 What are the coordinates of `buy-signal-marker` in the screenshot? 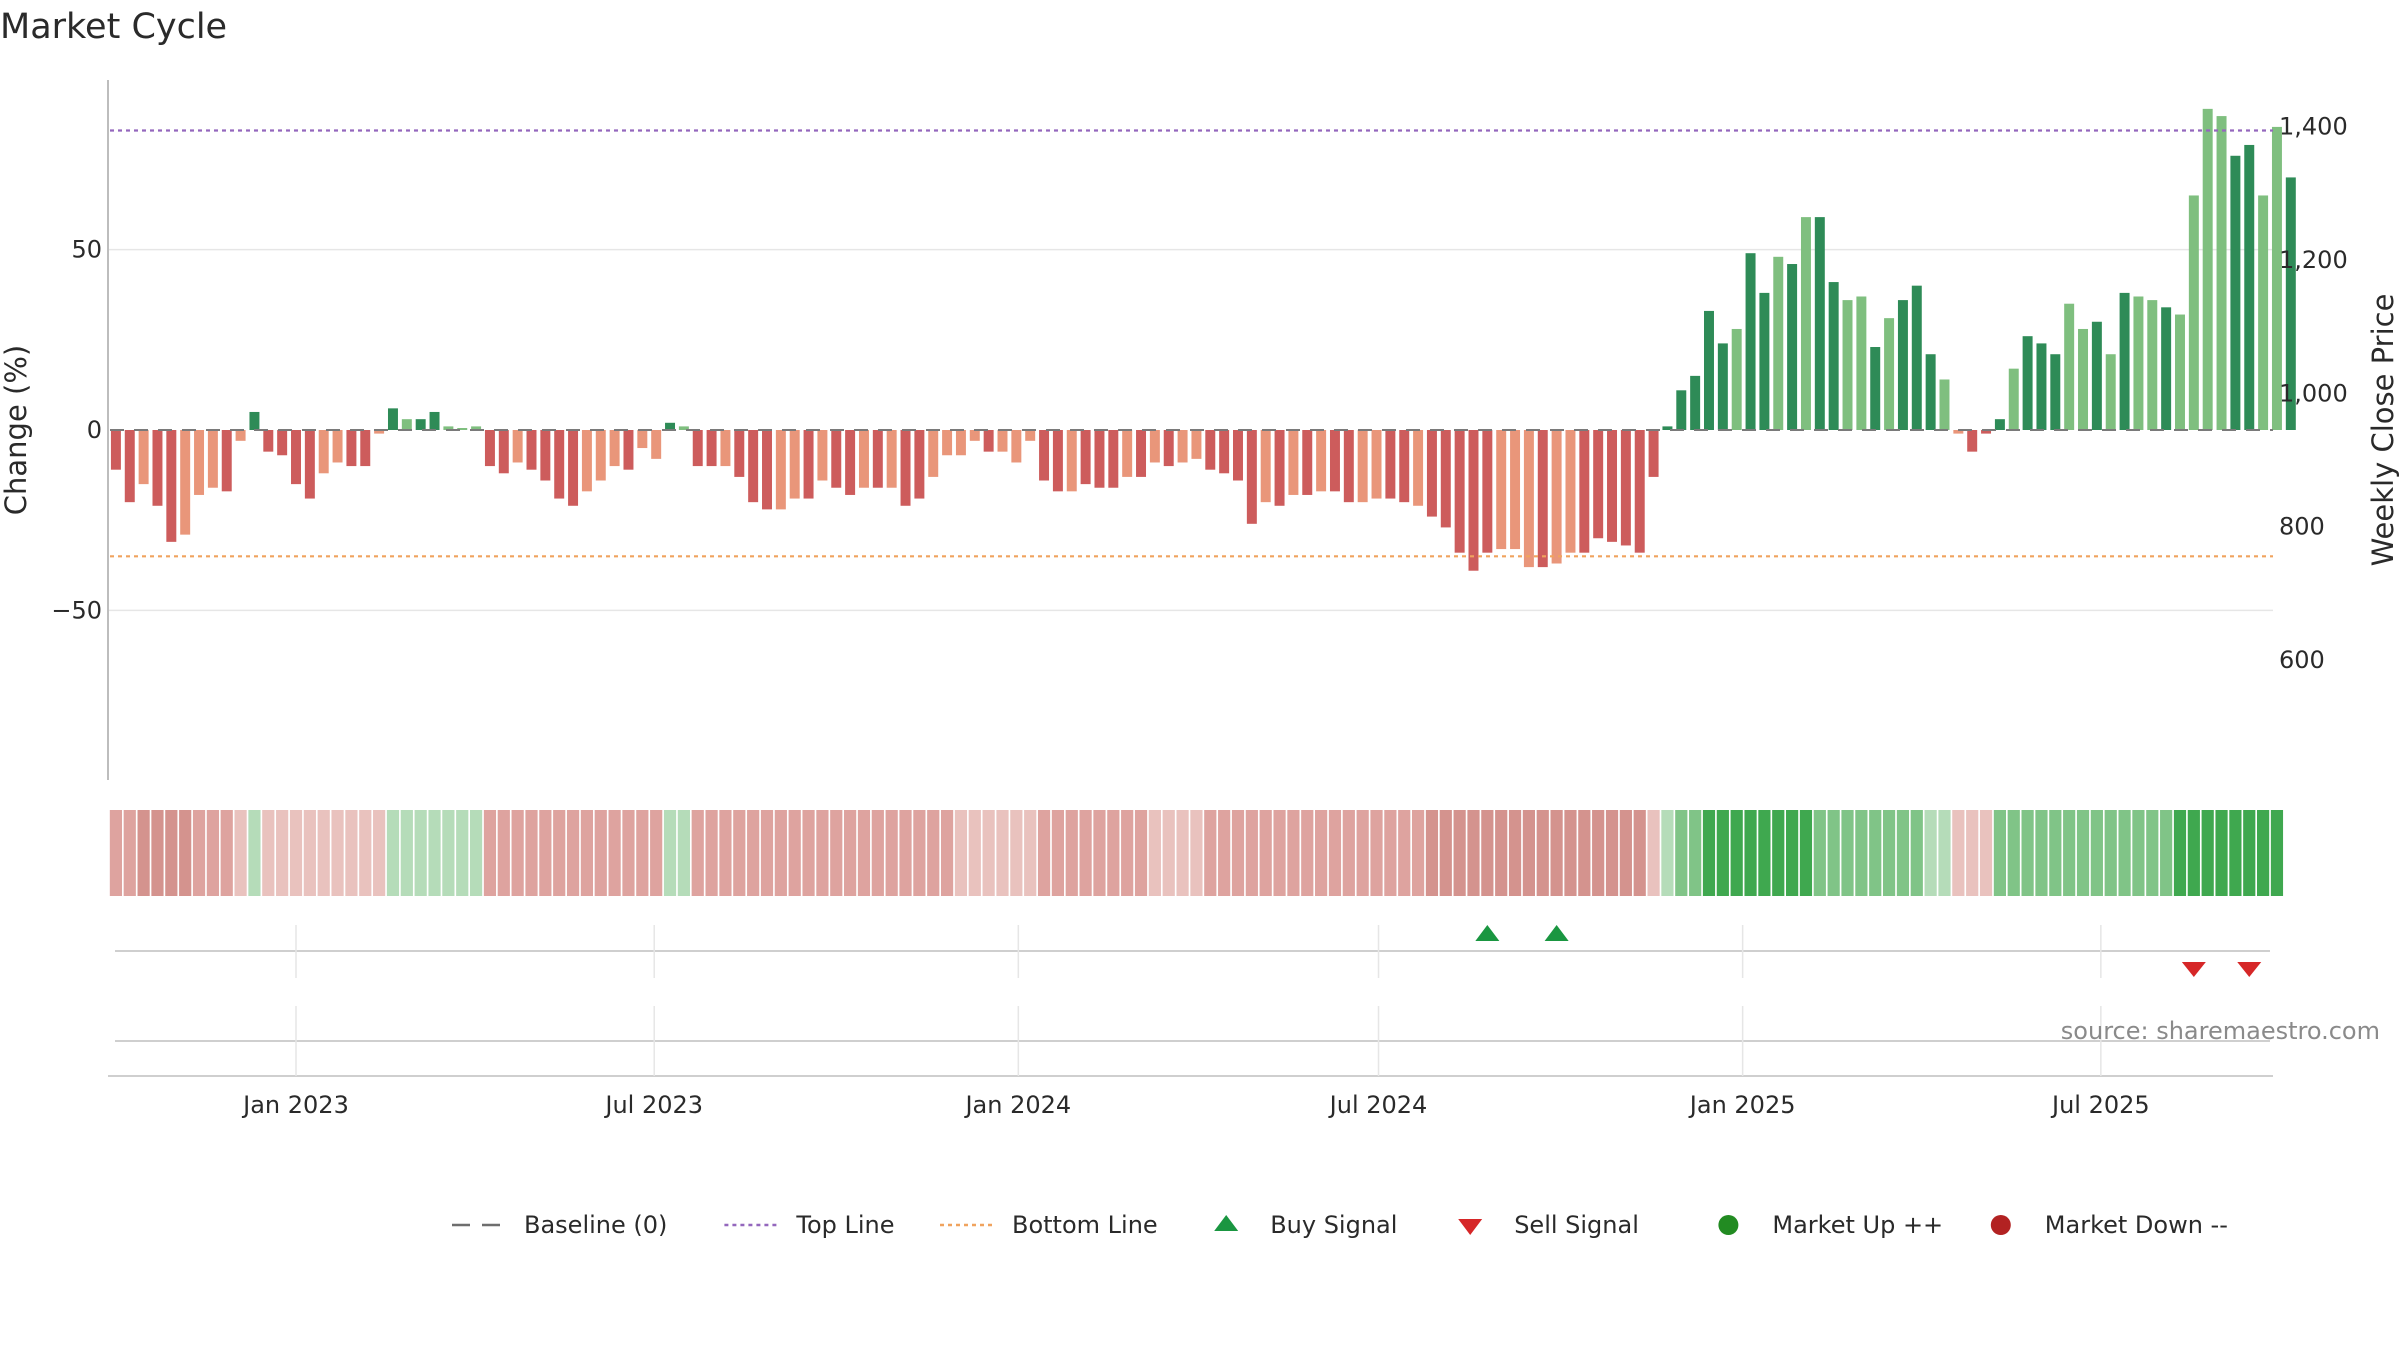 It's located at (1487, 933).